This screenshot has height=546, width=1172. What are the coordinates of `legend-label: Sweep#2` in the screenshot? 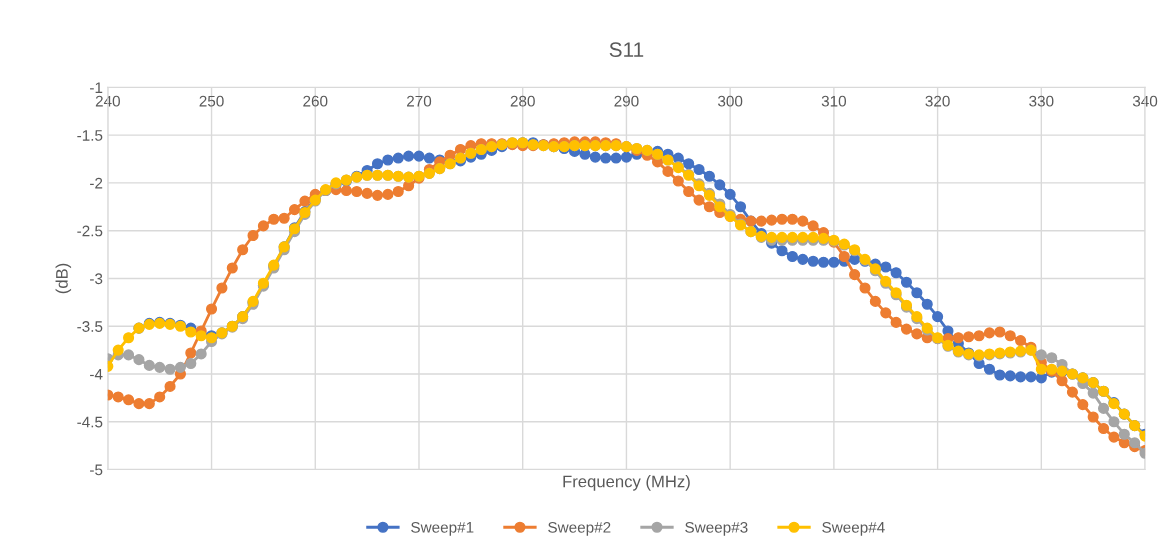 It's located at (579, 528).